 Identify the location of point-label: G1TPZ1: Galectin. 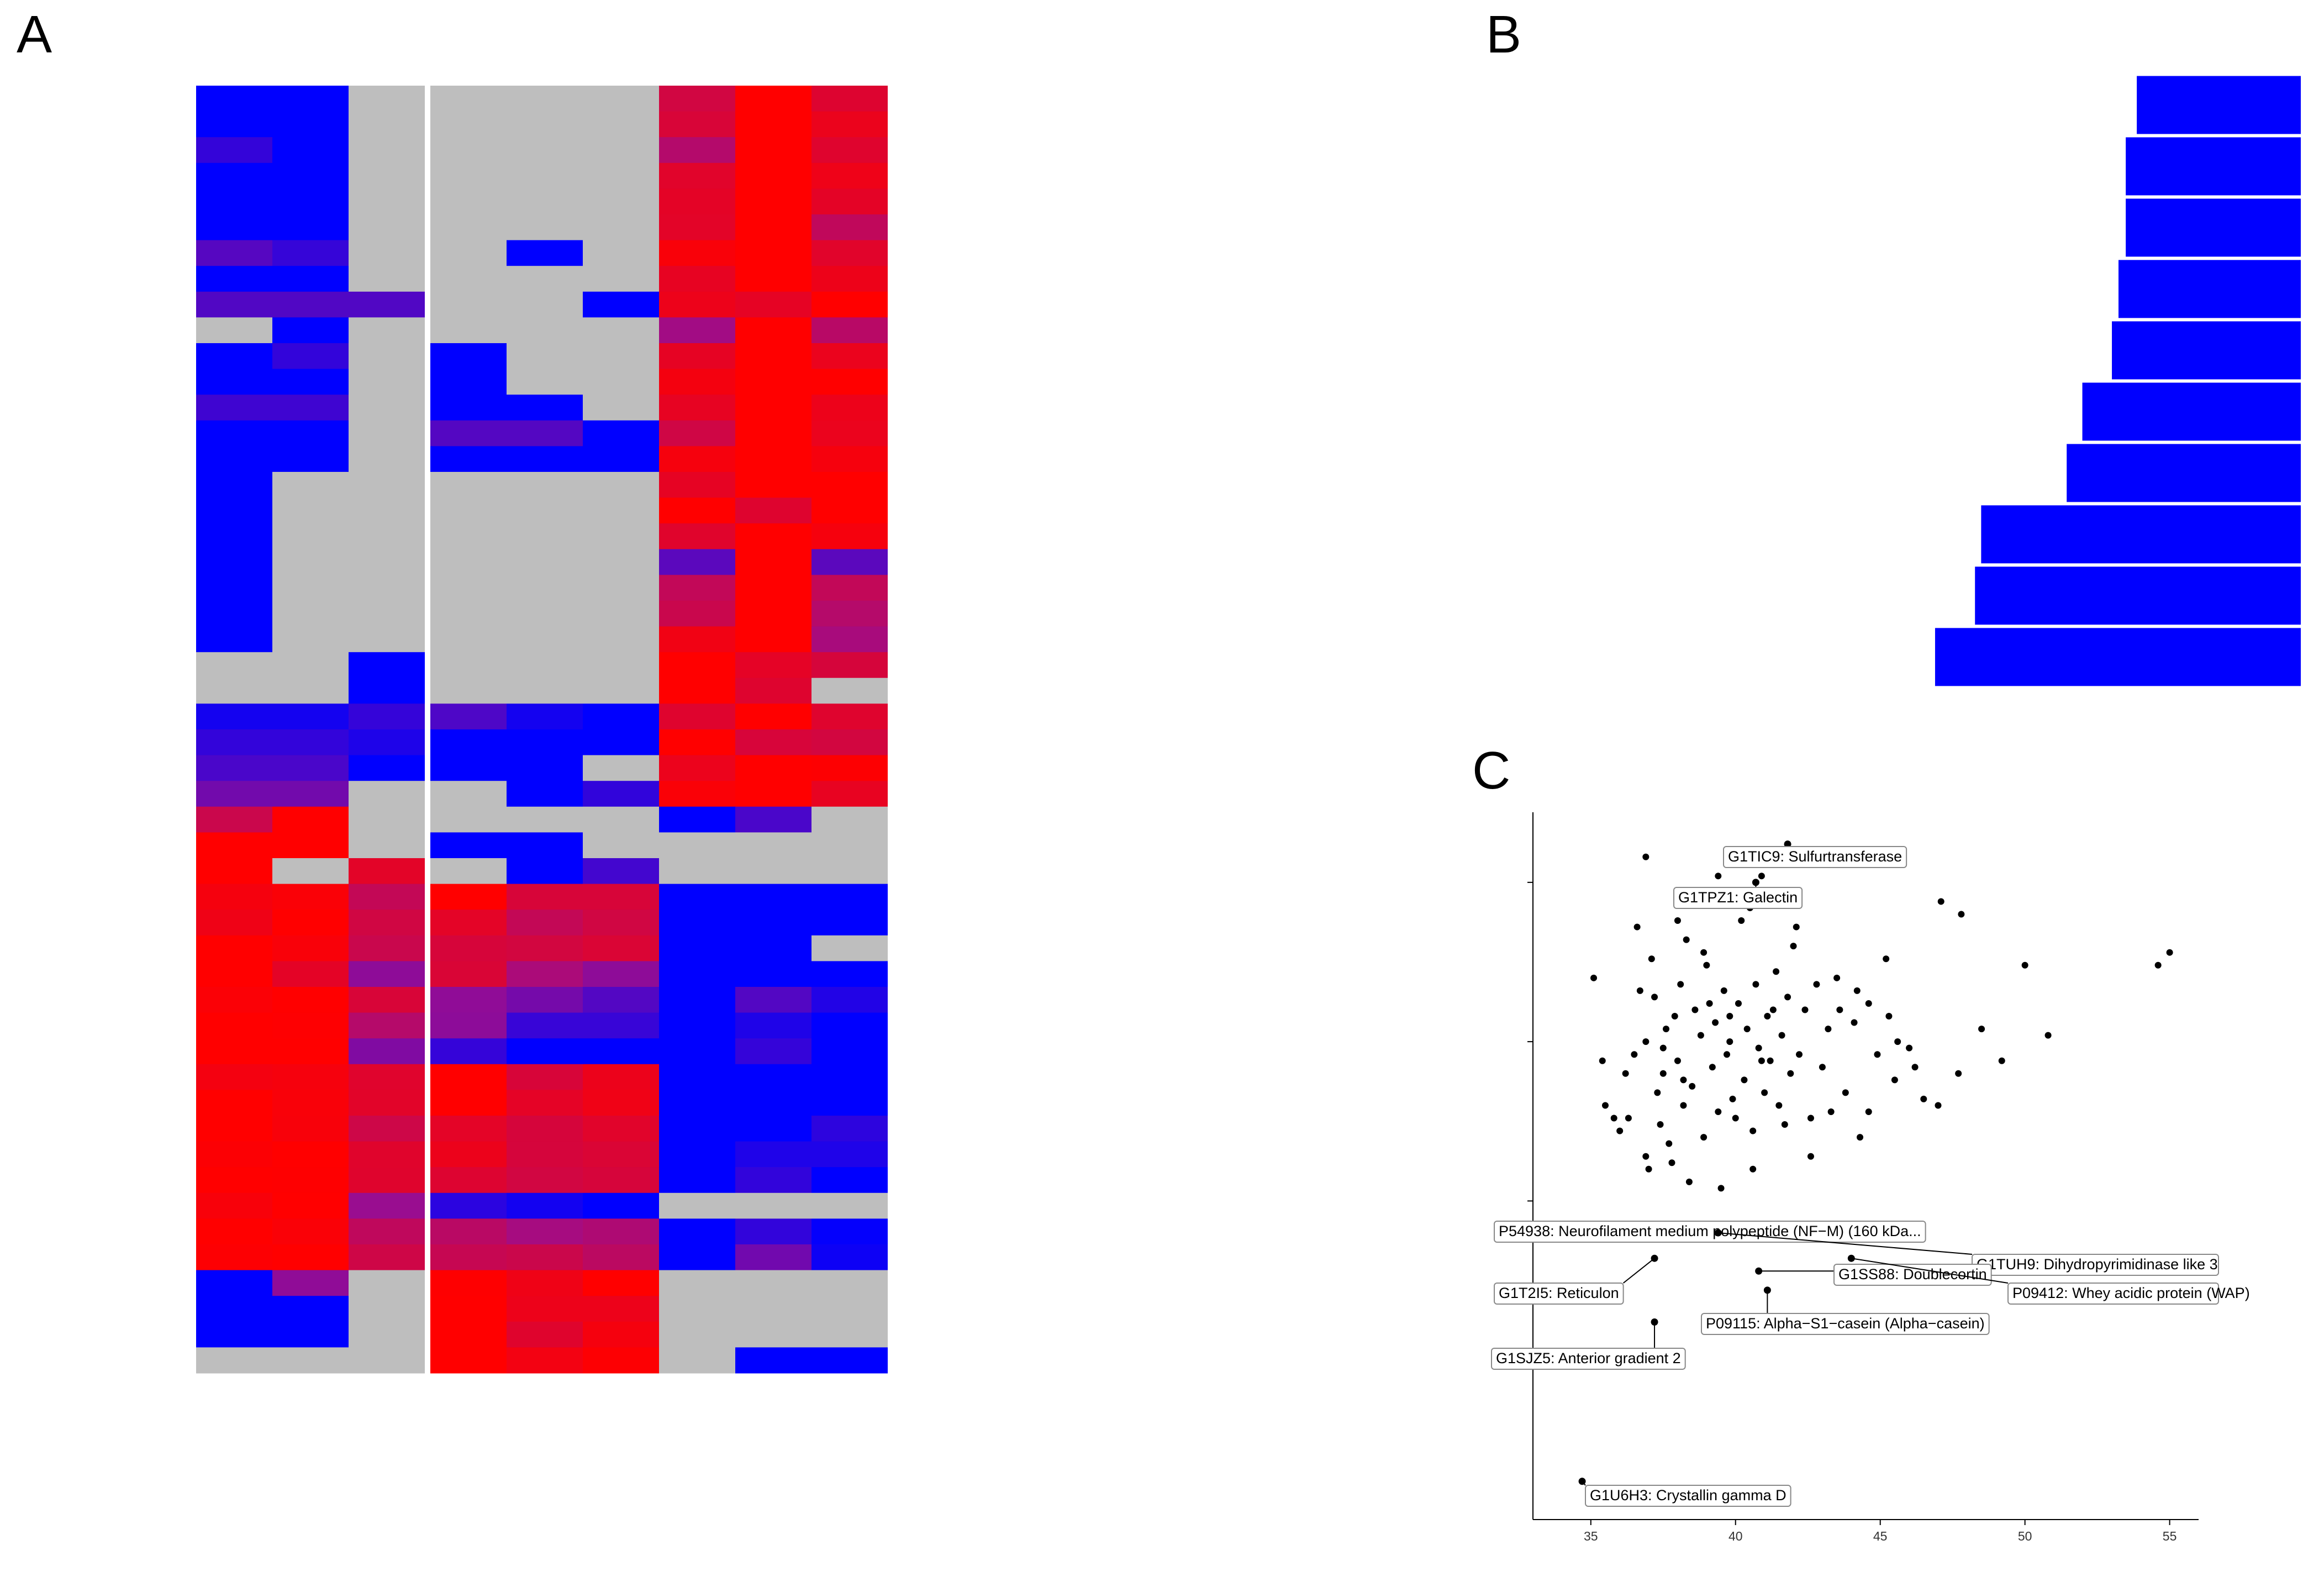
(1738, 898).